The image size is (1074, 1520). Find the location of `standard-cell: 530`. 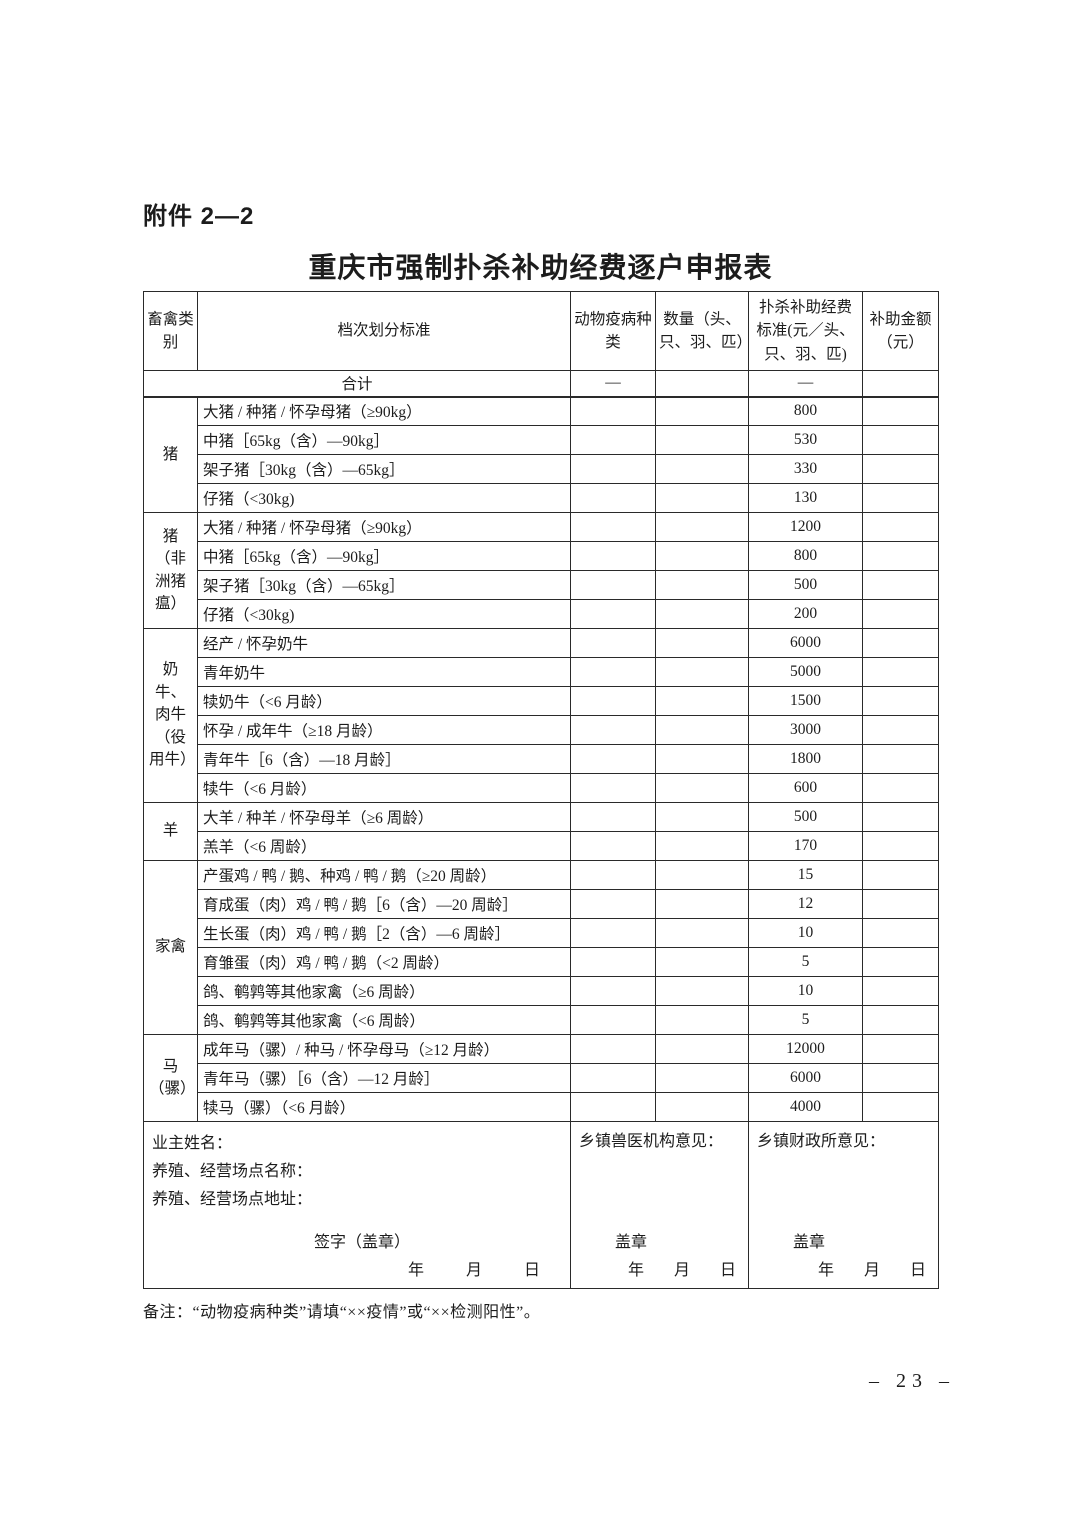

standard-cell: 530 is located at coordinates (805, 440).